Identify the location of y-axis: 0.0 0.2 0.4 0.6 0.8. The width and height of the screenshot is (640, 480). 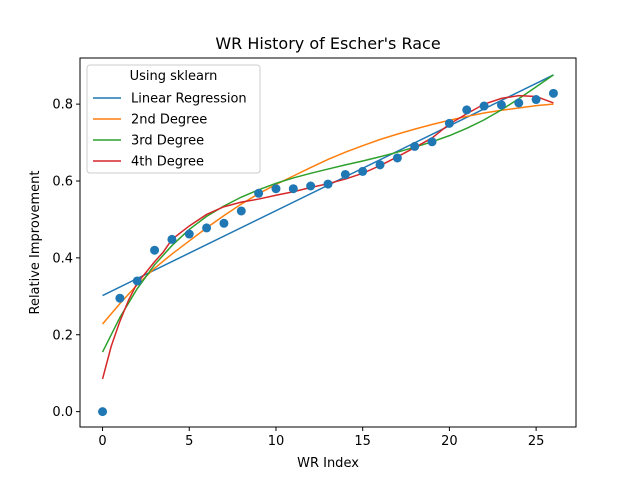
(66, 259).